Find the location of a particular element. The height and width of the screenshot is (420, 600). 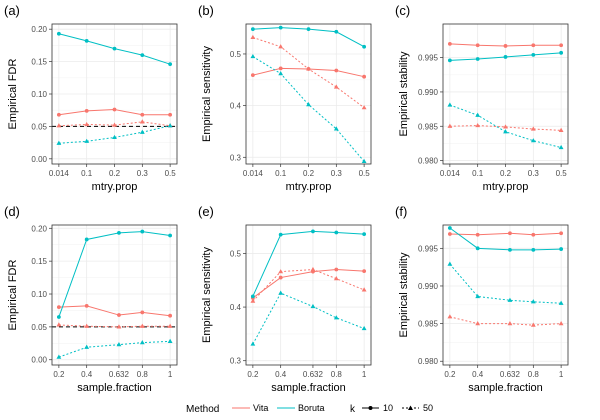

panel-label: (e) is located at coordinates (206, 211).